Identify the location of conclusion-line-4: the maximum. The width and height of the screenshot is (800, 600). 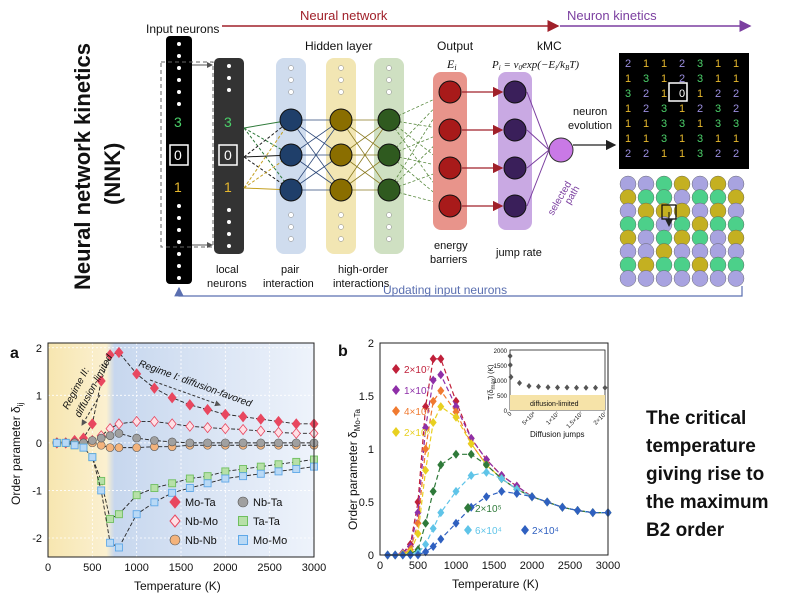
(707, 502).